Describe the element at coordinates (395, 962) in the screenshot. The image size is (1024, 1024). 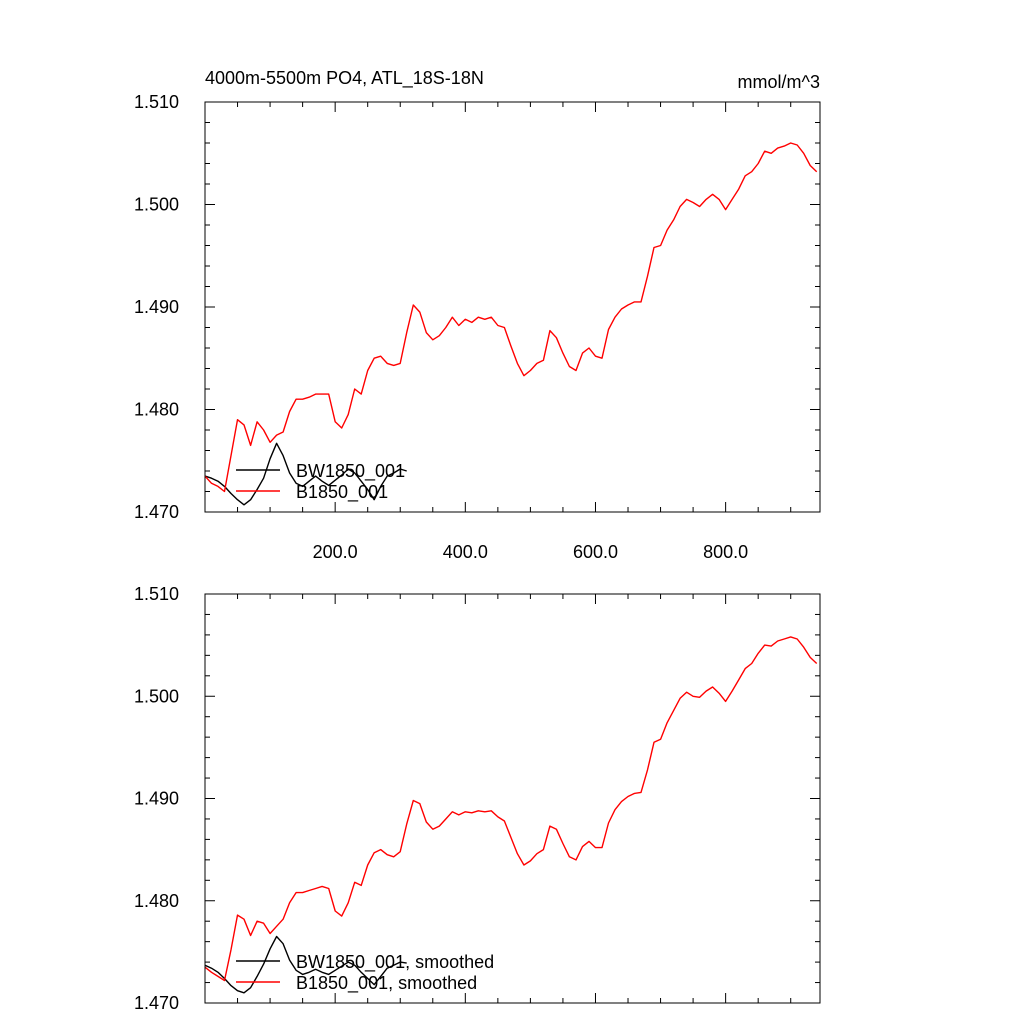
I see `legend-entry: BW1850_001, smoothed` at that location.